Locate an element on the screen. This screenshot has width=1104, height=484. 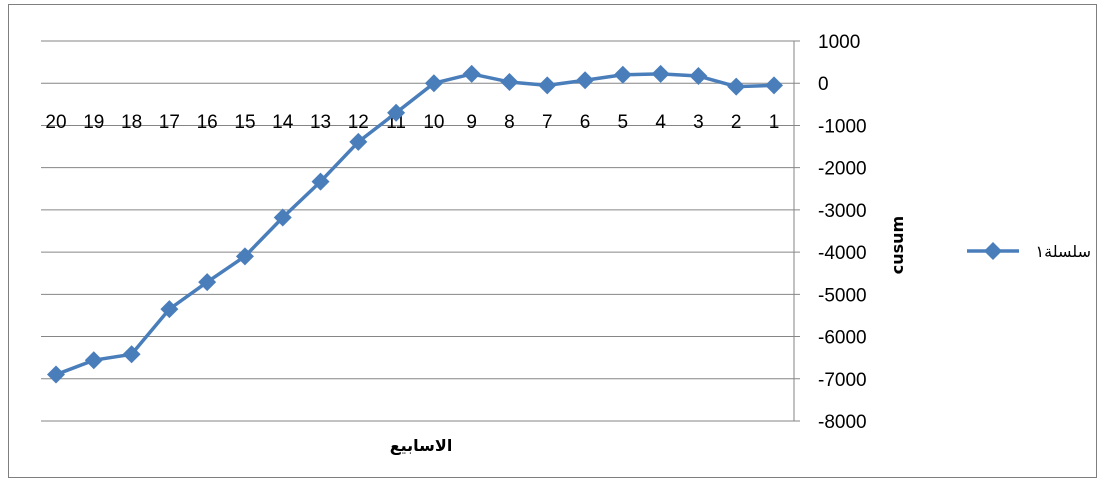
x-tick-label: 15 is located at coordinates (244, 122).